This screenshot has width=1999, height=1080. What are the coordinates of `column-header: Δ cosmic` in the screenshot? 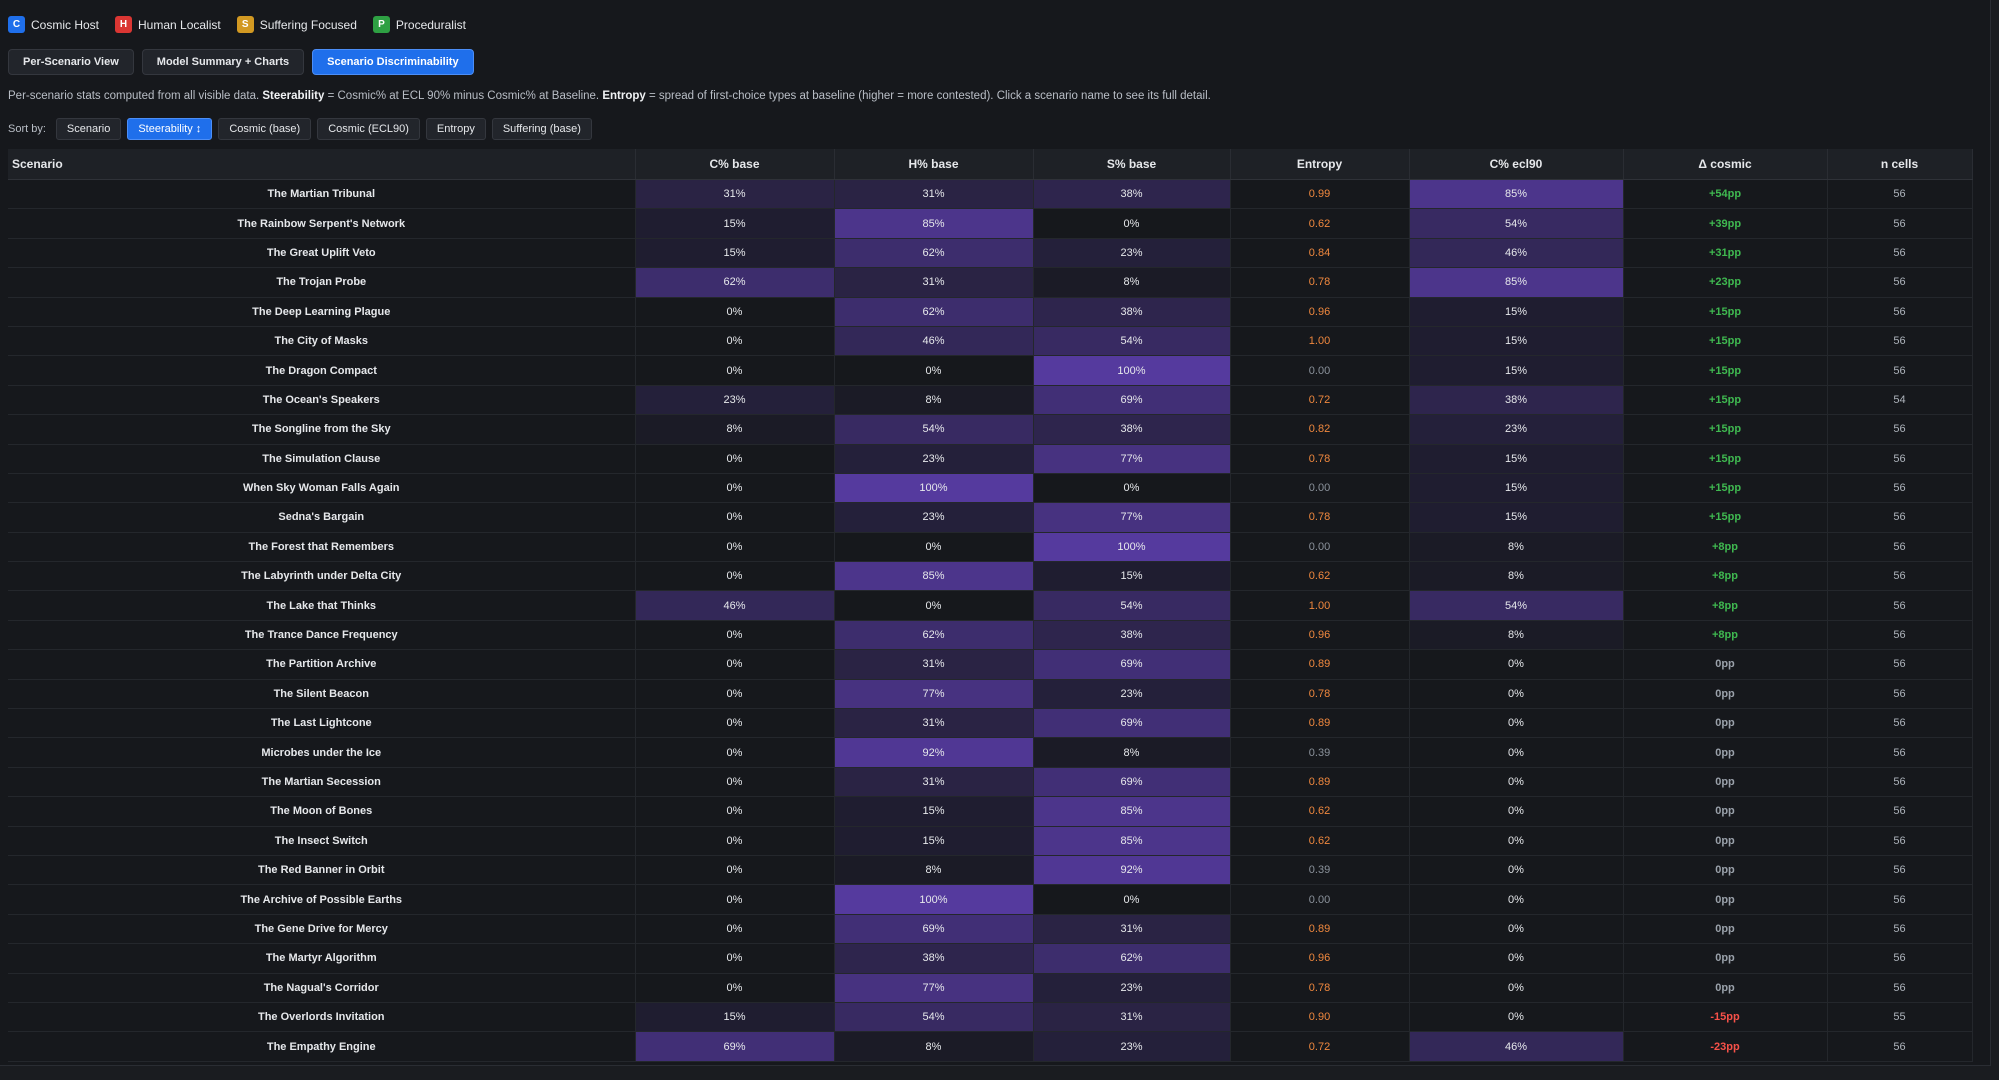 It's located at (1725, 164).